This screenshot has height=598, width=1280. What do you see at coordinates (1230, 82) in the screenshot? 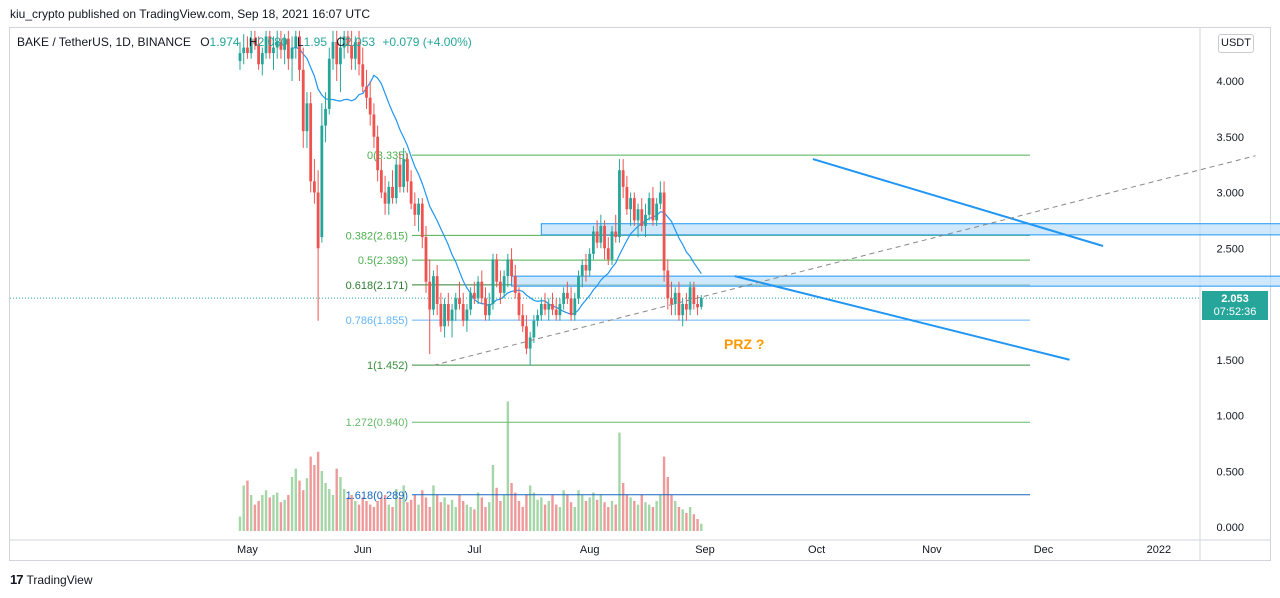
I see `y-tick-label: 4.000` at bounding box center [1230, 82].